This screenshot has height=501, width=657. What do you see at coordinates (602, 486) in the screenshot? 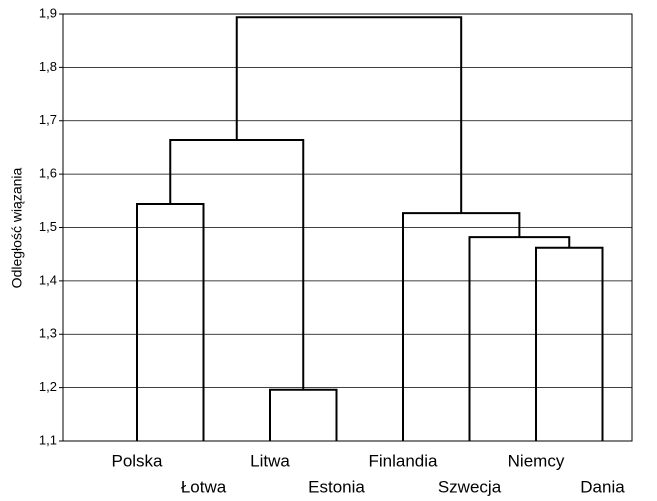
I see `leaf-label: Dania` at bounding box center [602, 486].